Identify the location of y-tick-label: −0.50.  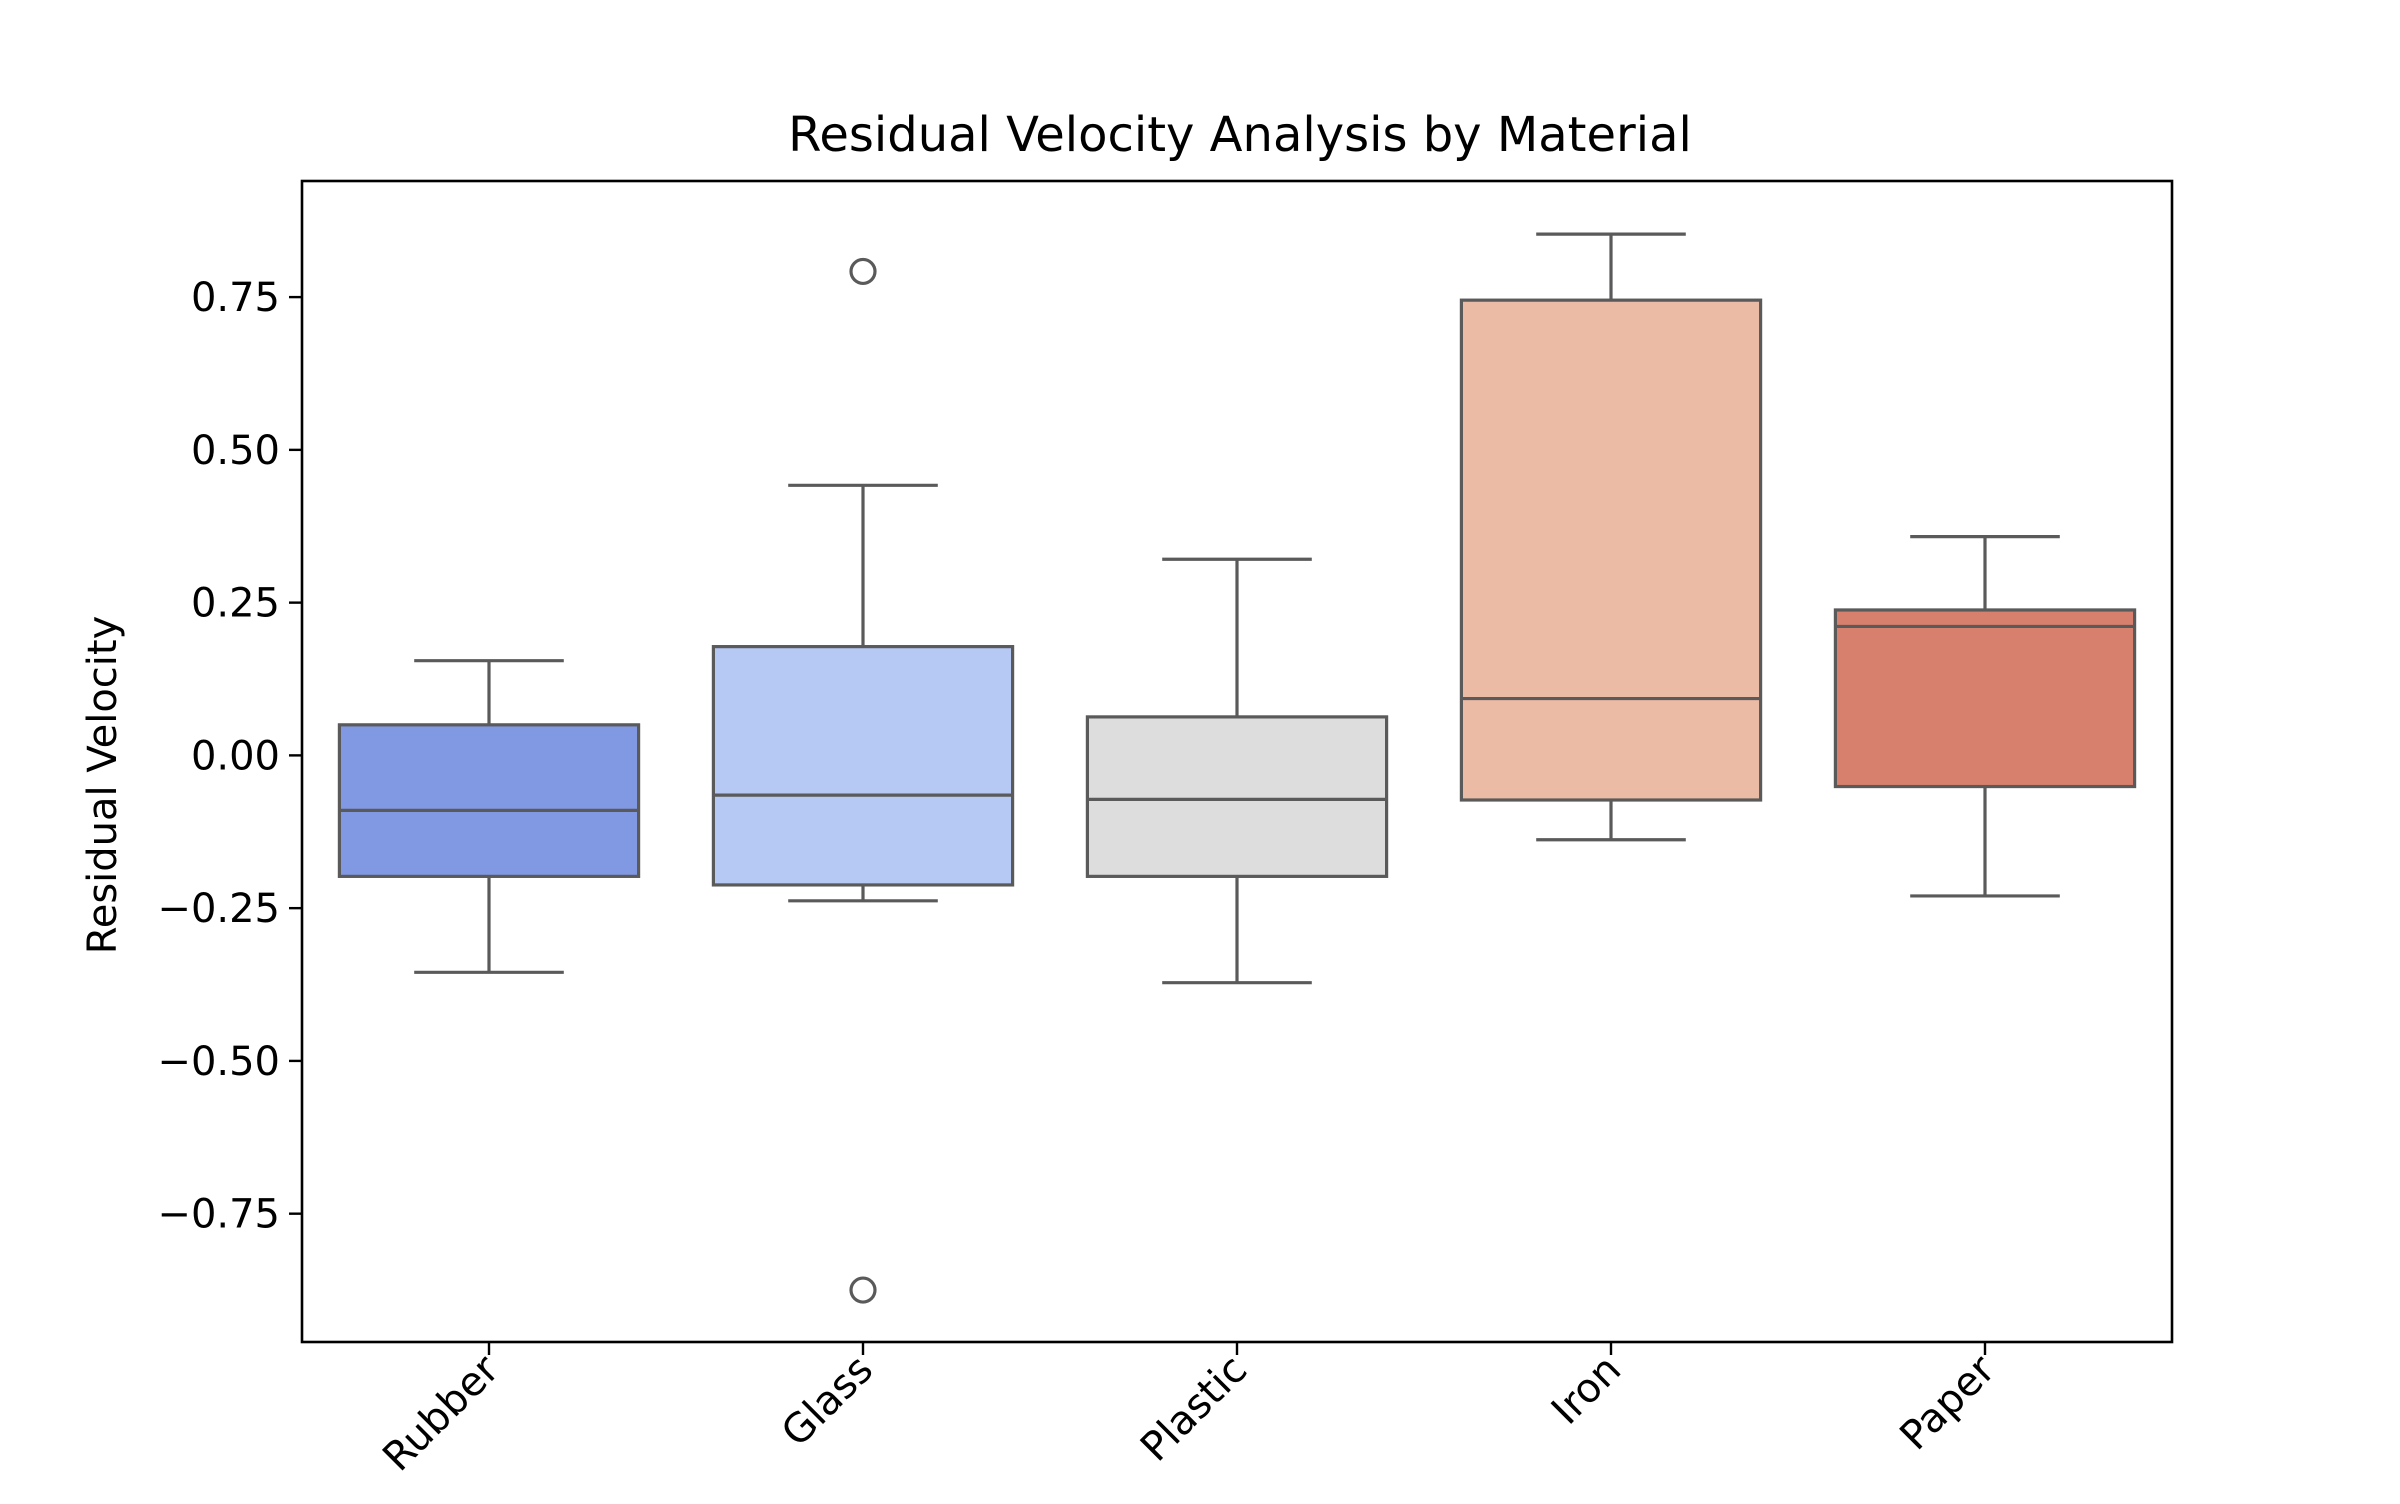
(218, 1062).